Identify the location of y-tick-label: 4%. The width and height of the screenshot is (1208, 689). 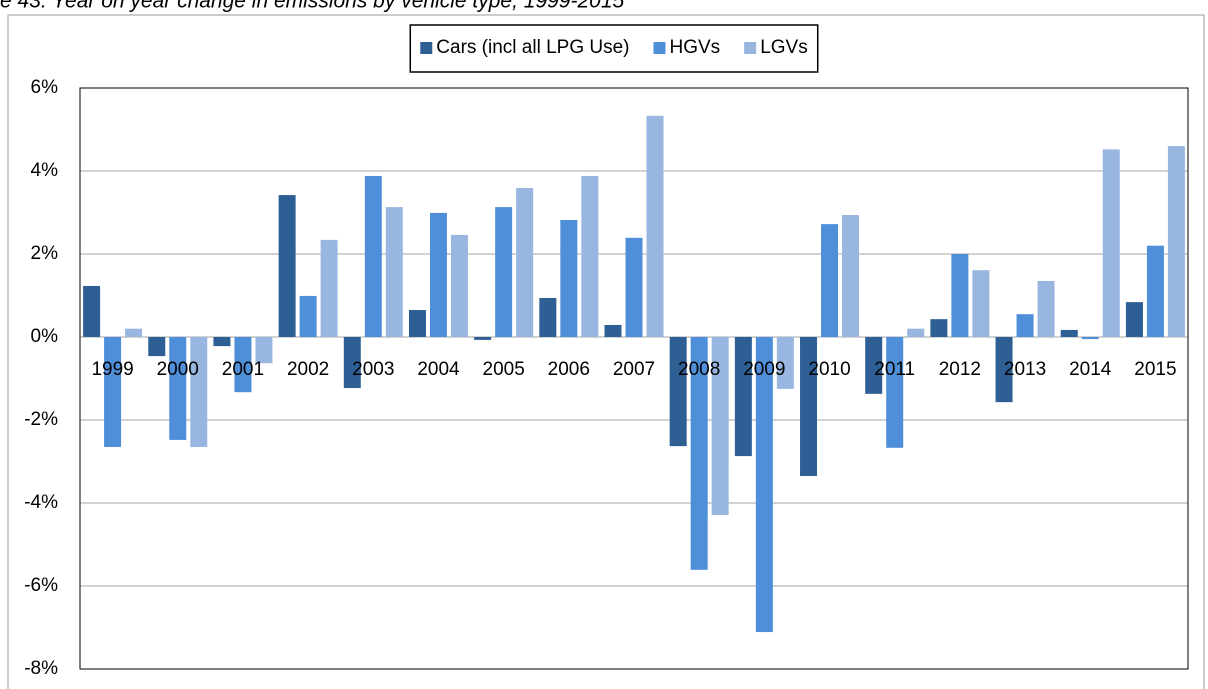
(45, 170).